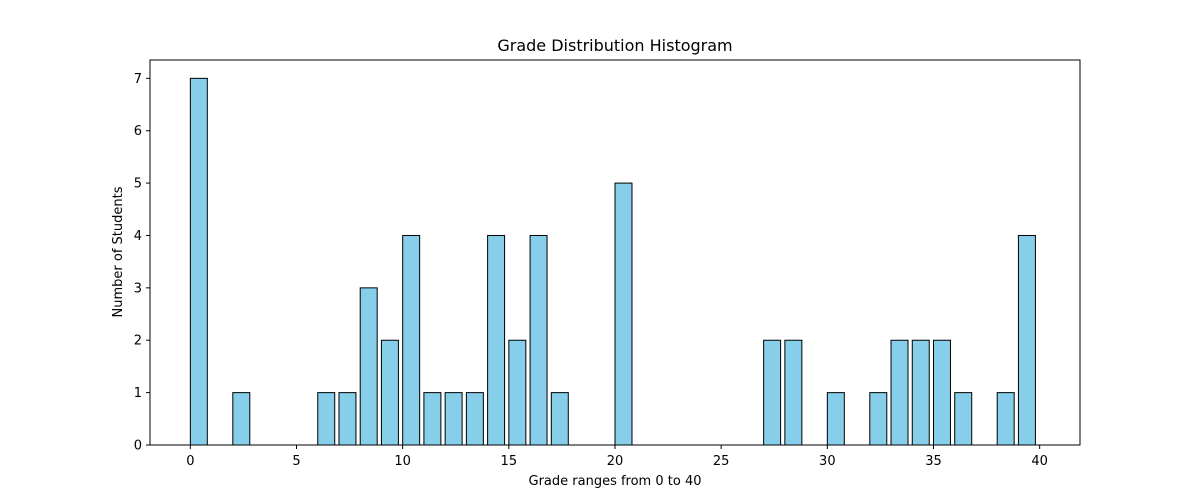 Image resolution: width=1200 pixels, height=500 pixels. What do you see at coordinates (296, 461) in the screenshot?
I see `x-tick-label: 5` at bounding box center [296, 461].